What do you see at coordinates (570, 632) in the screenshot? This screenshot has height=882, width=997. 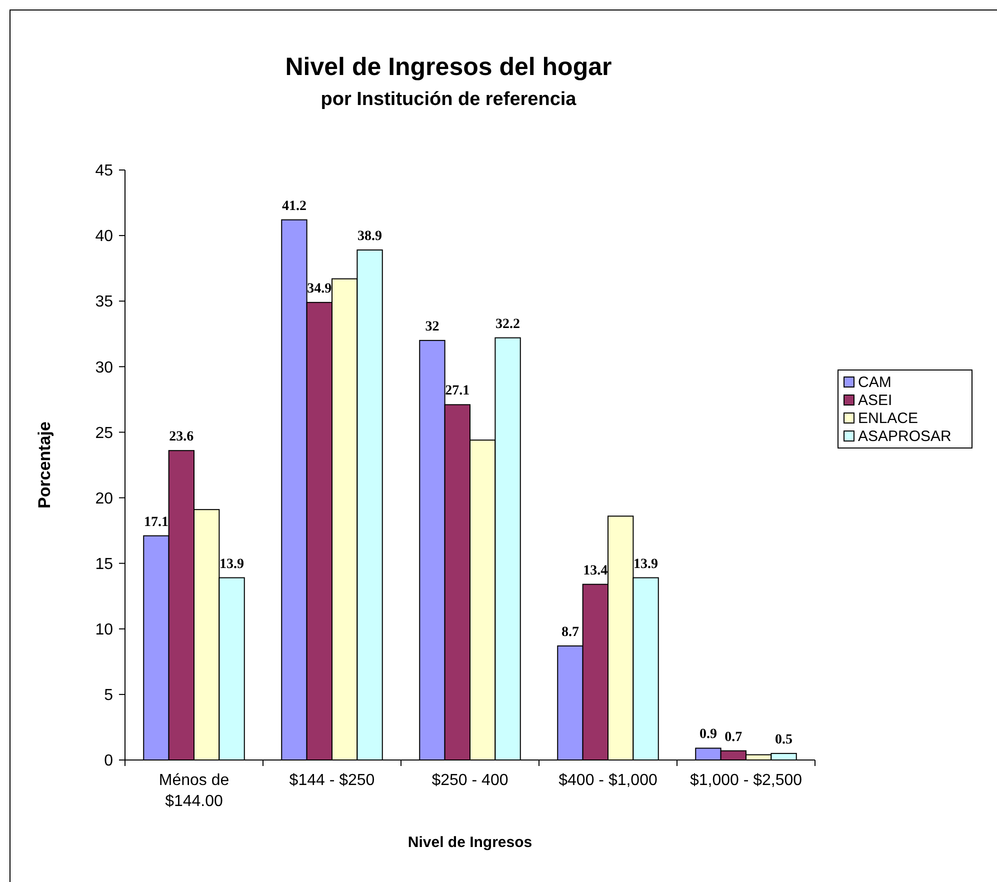 I see `data-label: 8.7` at bounding box center [570, 632].